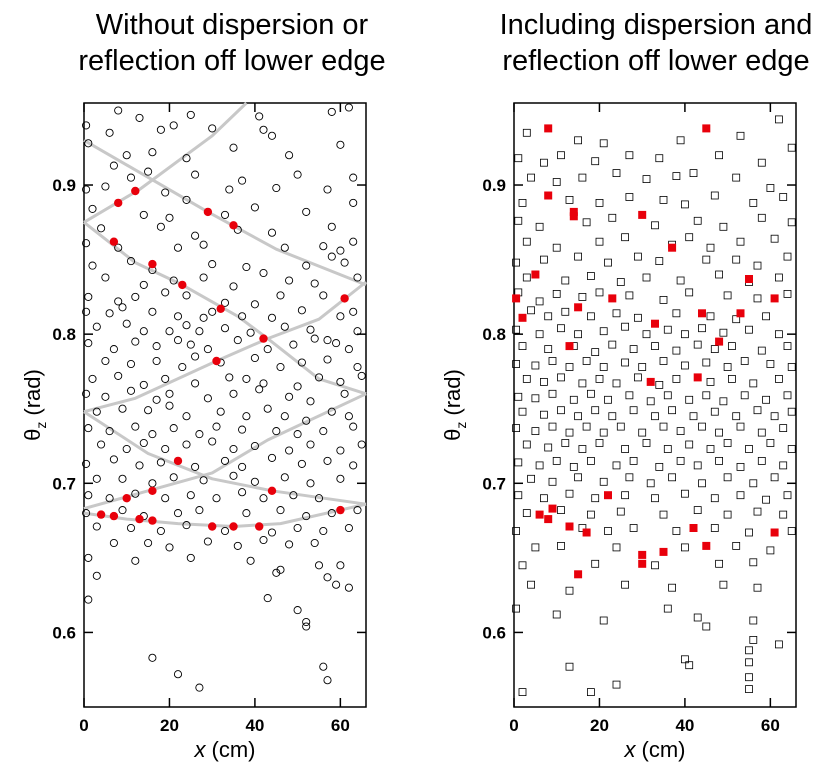 The width and height of the screenshot is (826, 772). I want to click on right-x-tick-label: 40, so click(684, 725).